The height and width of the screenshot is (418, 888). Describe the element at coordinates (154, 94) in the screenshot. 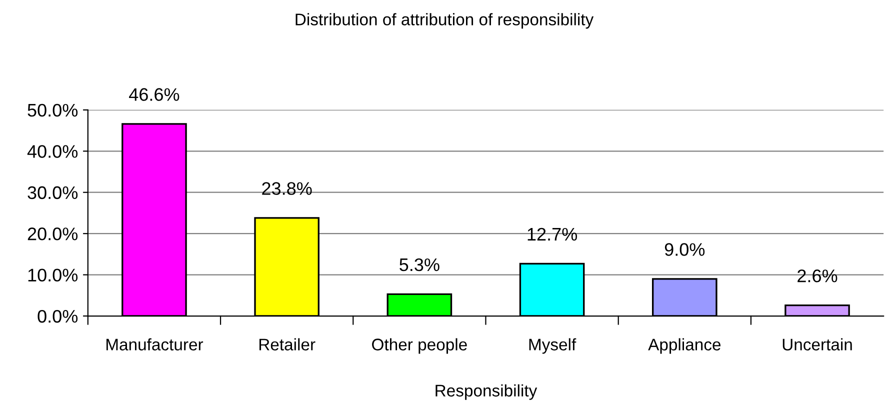

I see `data-label: 46.6%` at that location.